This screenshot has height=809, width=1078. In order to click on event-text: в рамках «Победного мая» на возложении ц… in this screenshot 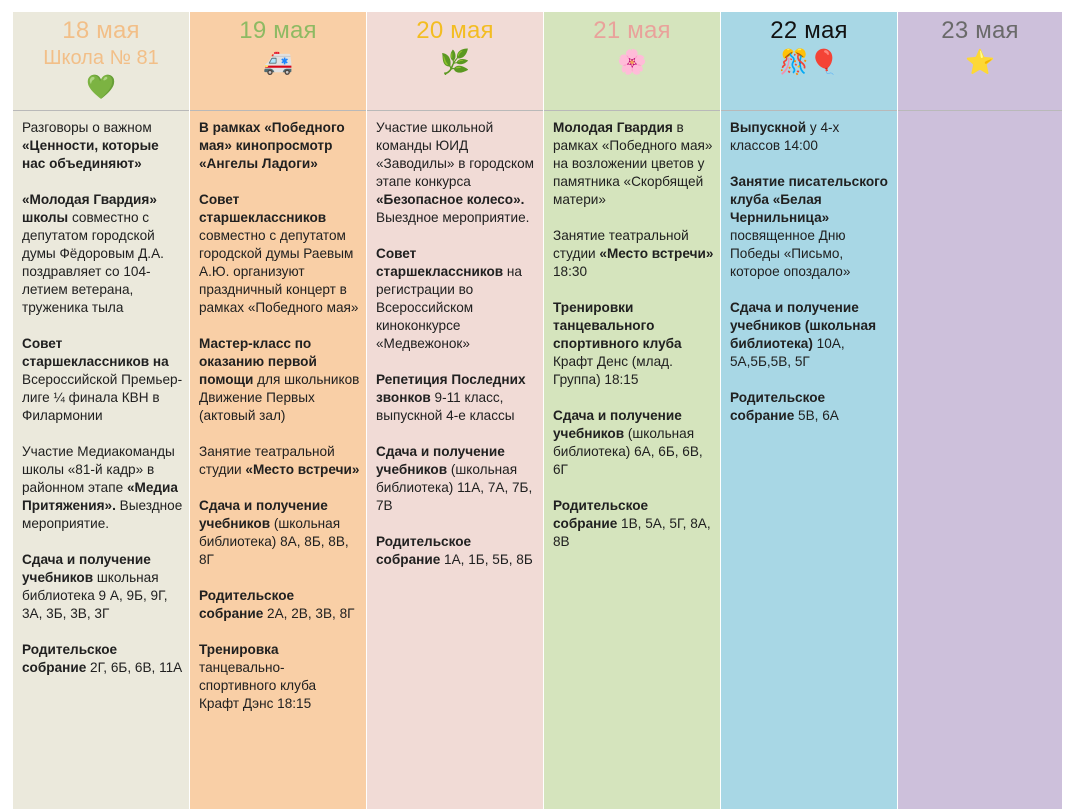, I will do `click(633, 163)`.